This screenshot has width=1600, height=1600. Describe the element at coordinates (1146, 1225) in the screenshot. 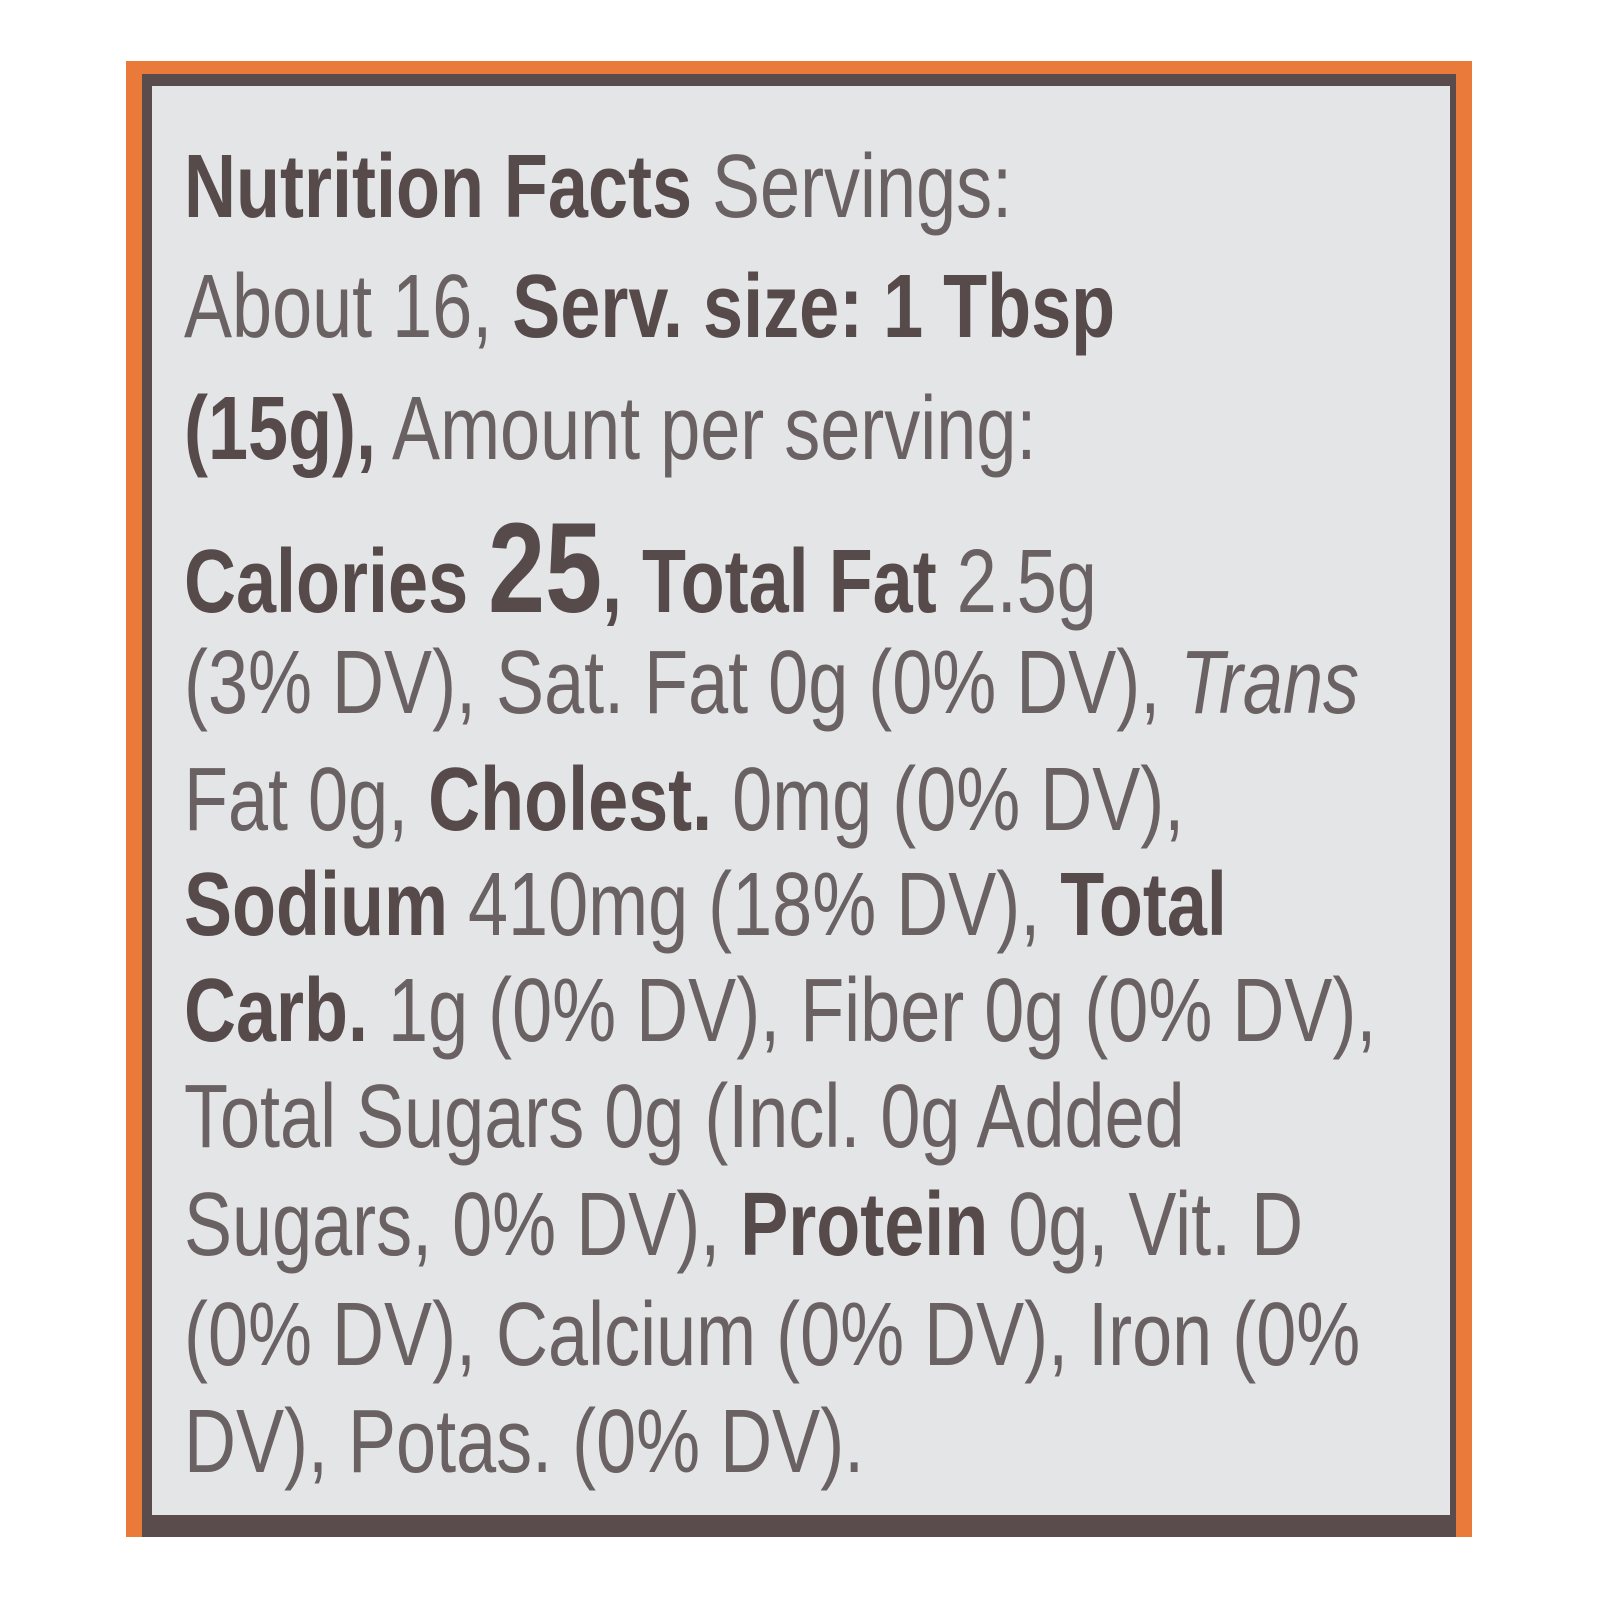

I see `nutrition-text-segment: 0g, Vit. D` at that location.